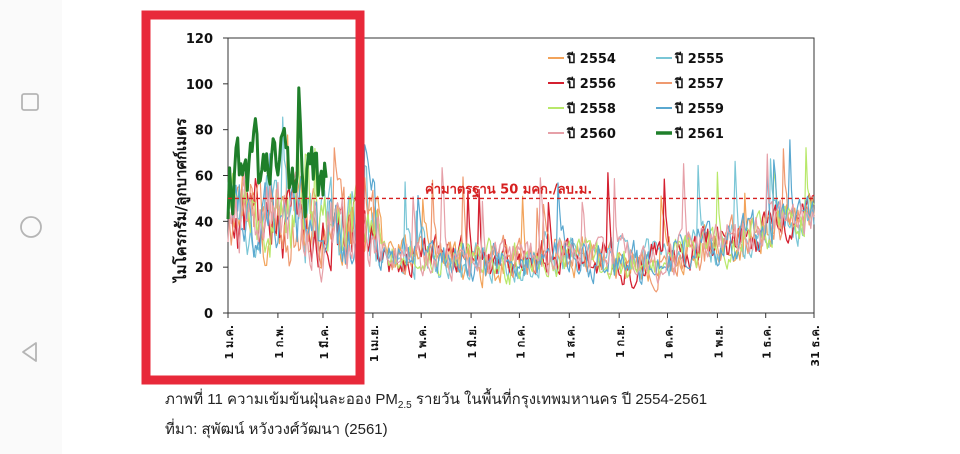  I want to click on y-tick-label: 40, so click(204, 222).